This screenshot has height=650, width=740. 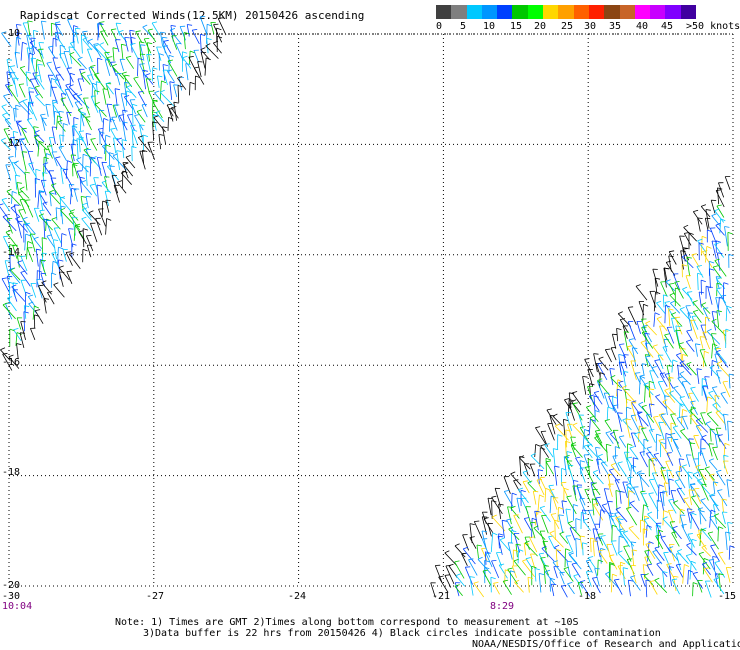 What do you see at coordinates (155, 596) in the screenshot?
I see `lon-label-27: -27` at bounding box center [155, 596].